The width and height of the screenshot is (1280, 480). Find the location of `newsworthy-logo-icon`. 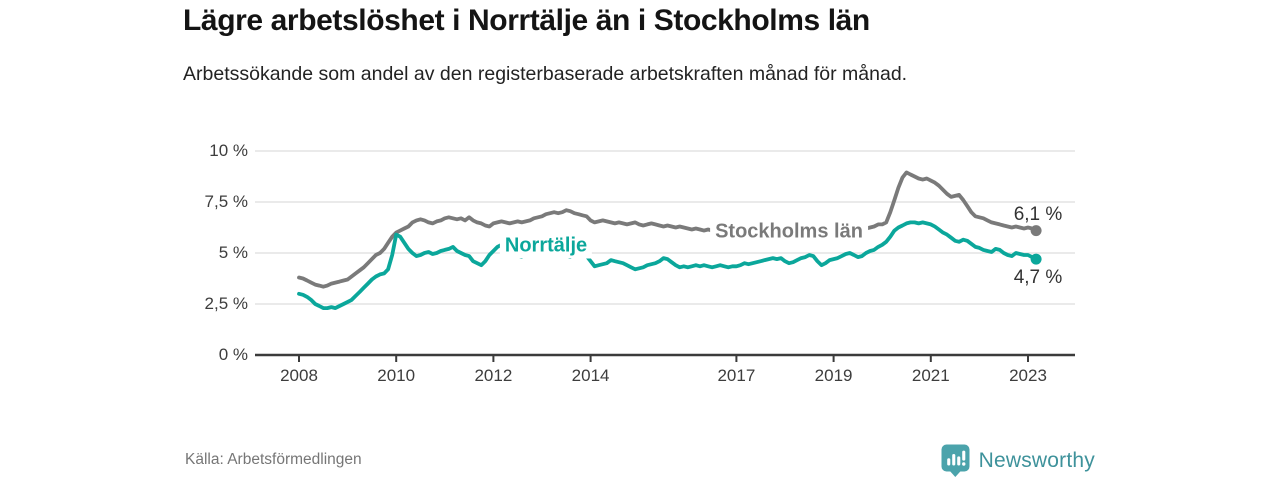

newsworthy-logo-icon is located at coordinates (955, 460).